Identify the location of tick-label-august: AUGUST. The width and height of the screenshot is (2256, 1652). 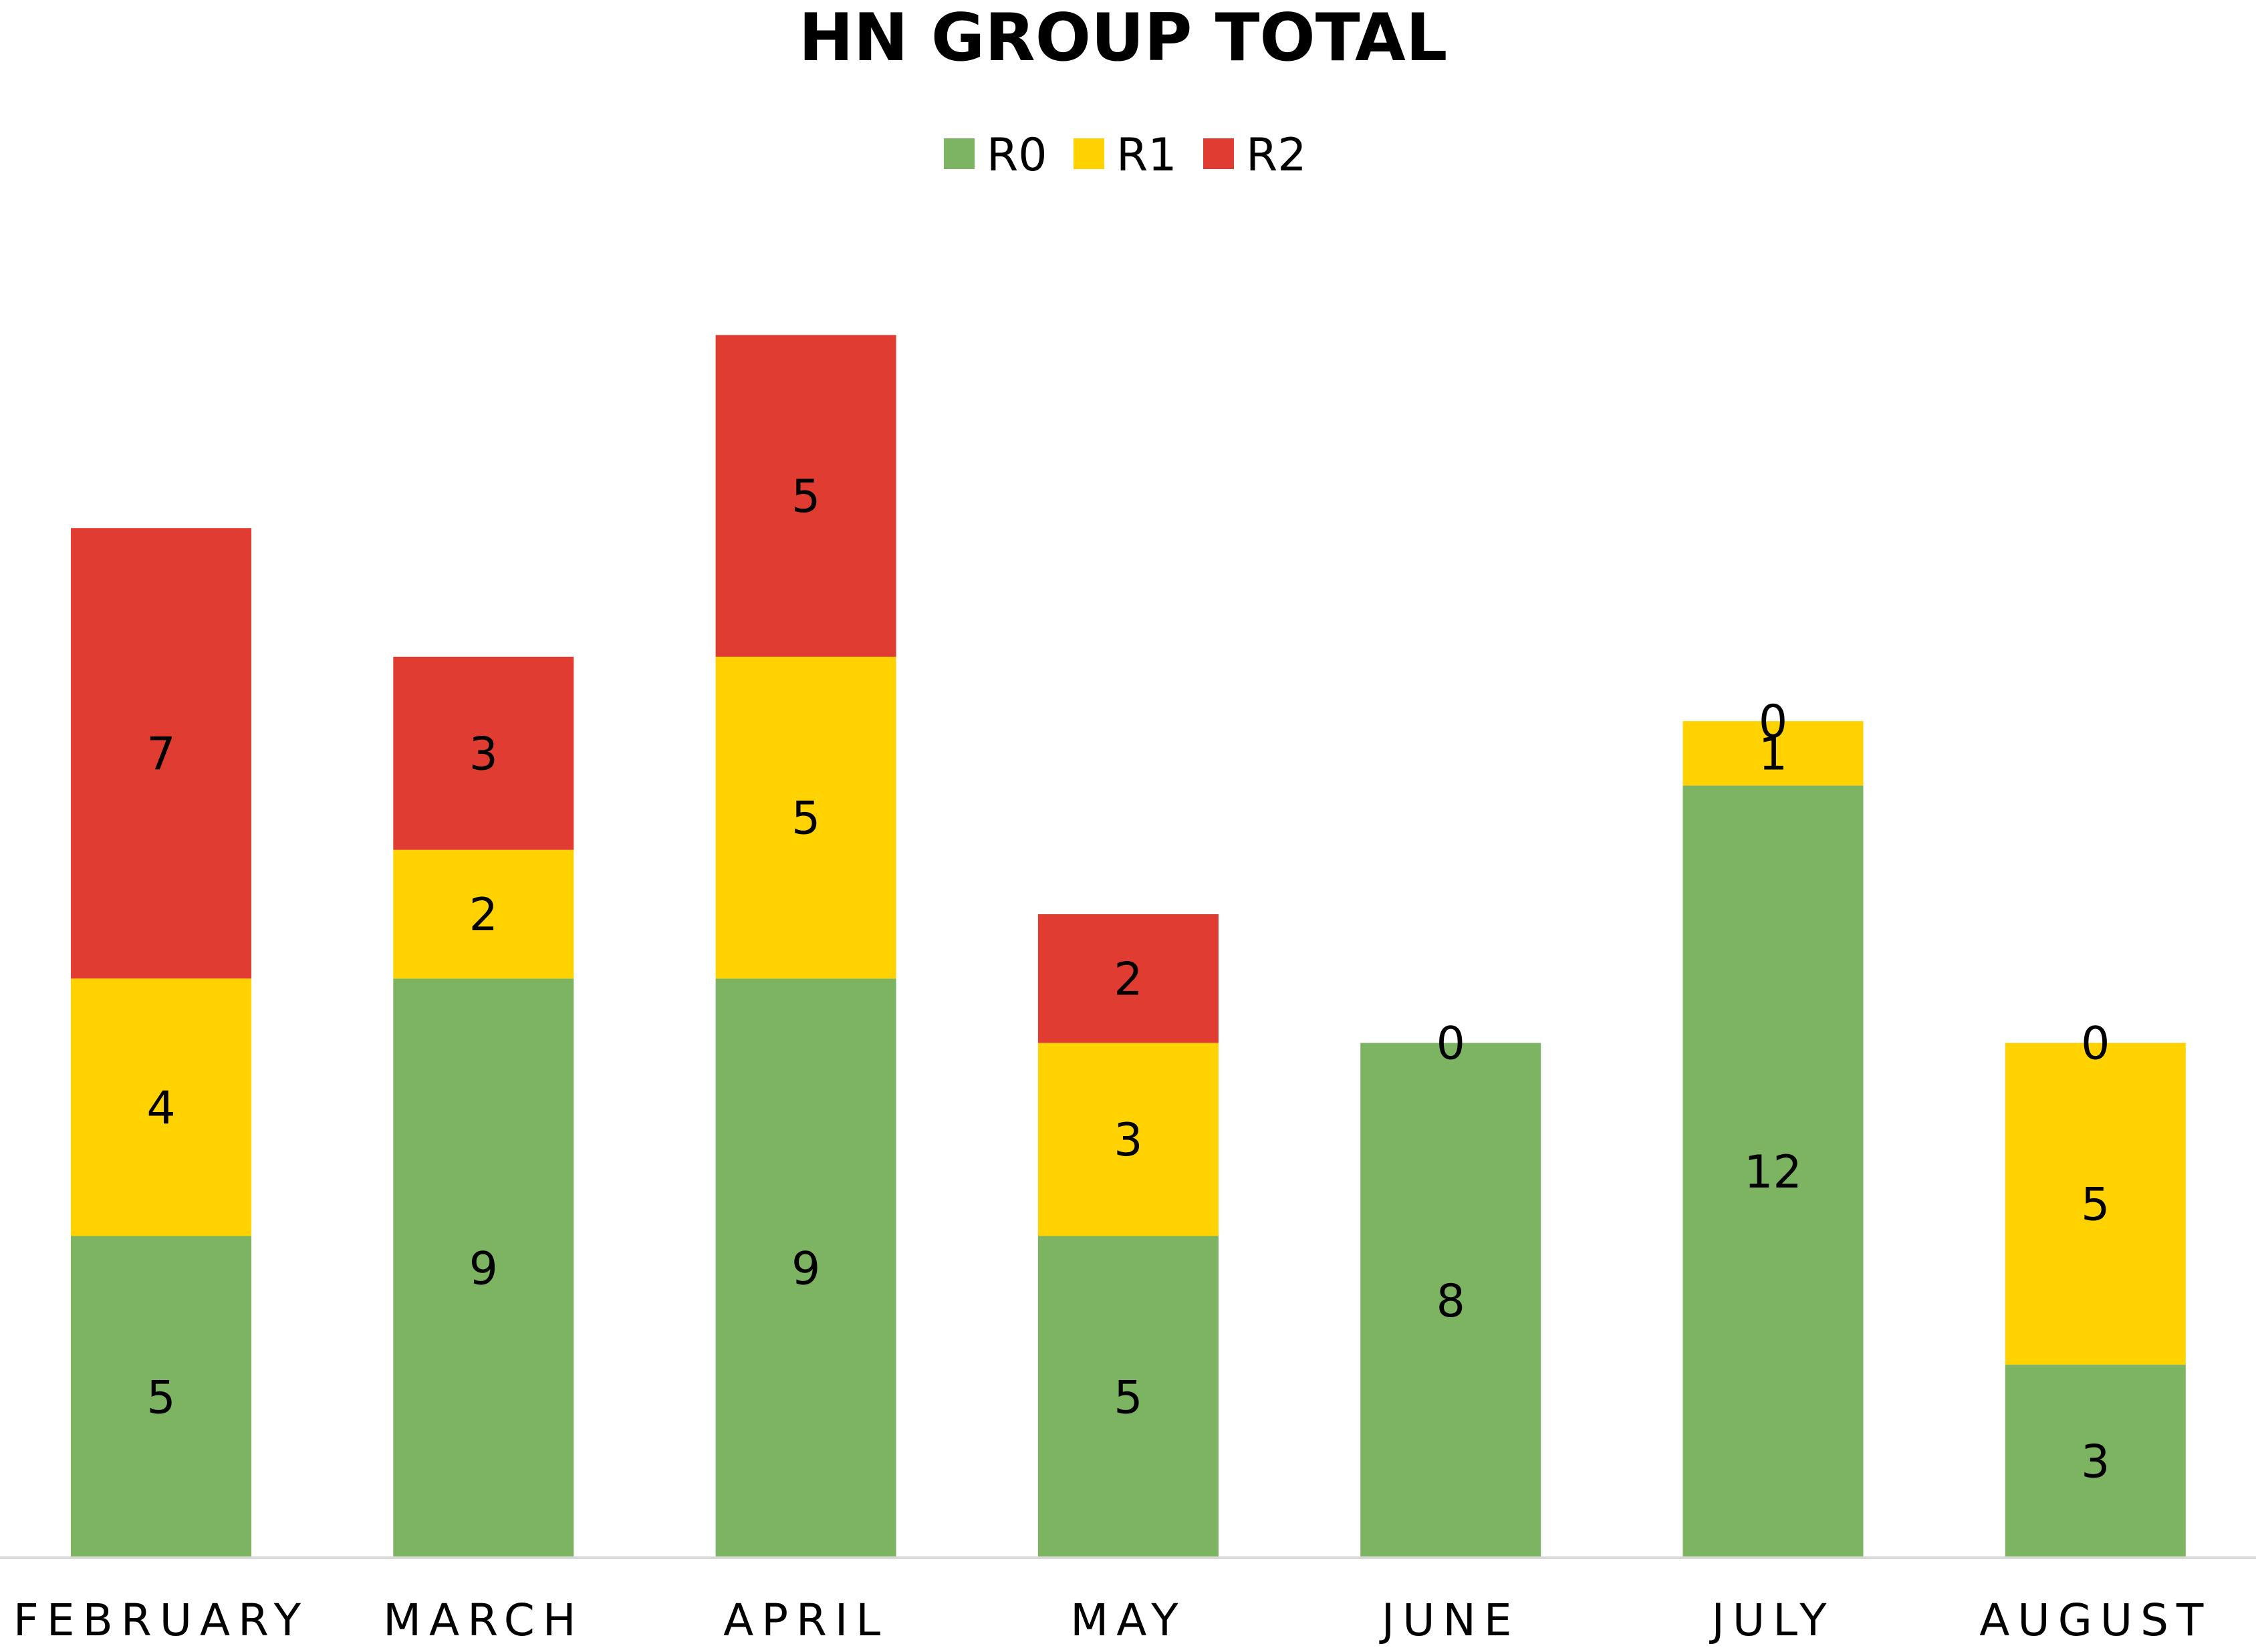
(2095, 1621).